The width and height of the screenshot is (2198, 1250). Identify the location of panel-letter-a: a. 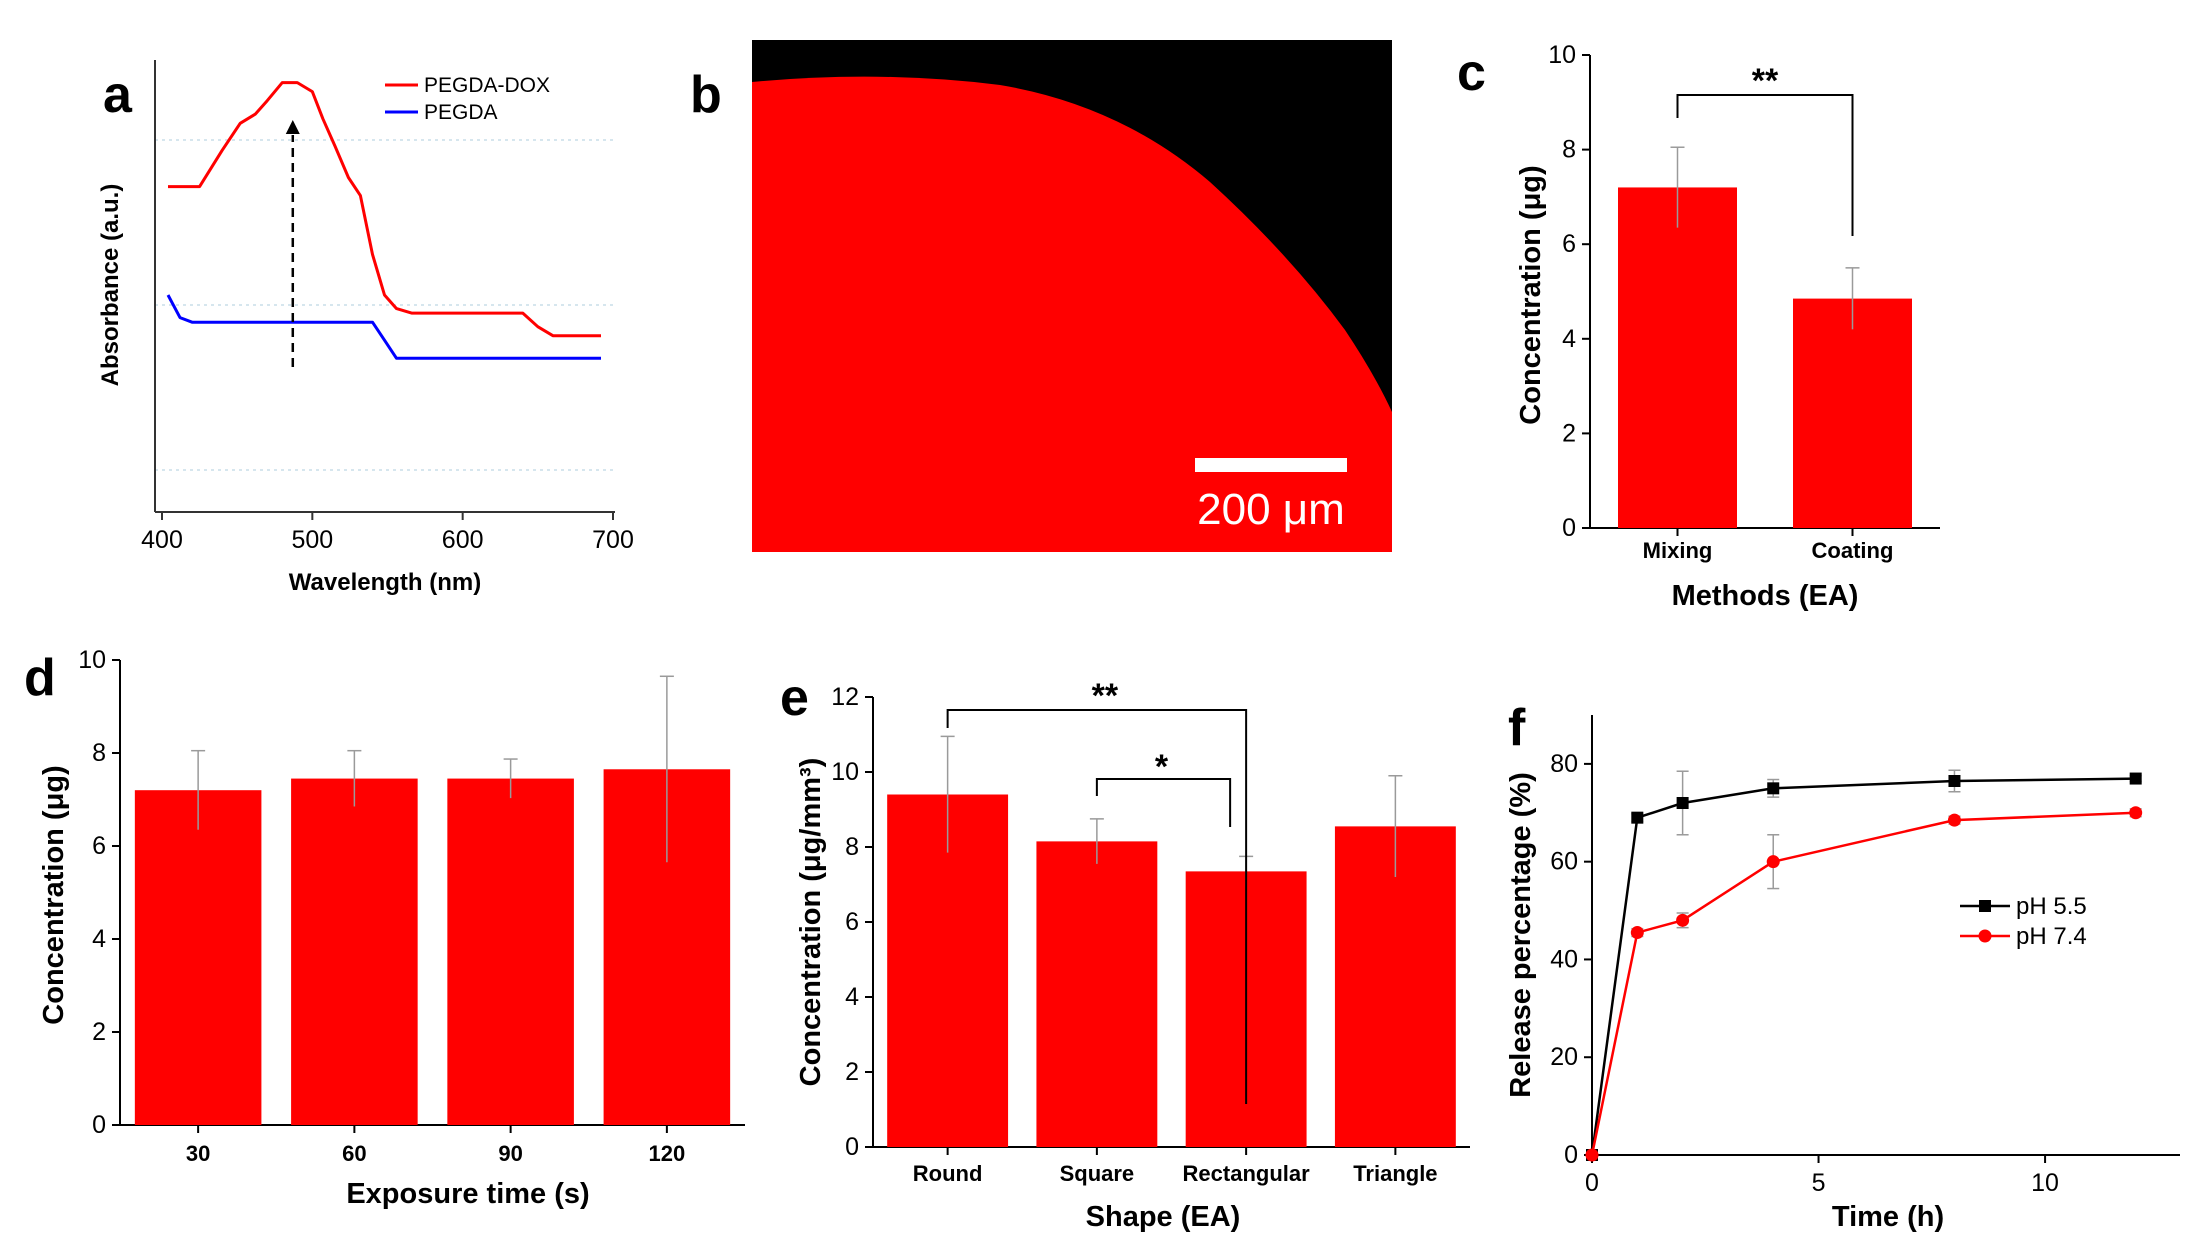
(118, 95).